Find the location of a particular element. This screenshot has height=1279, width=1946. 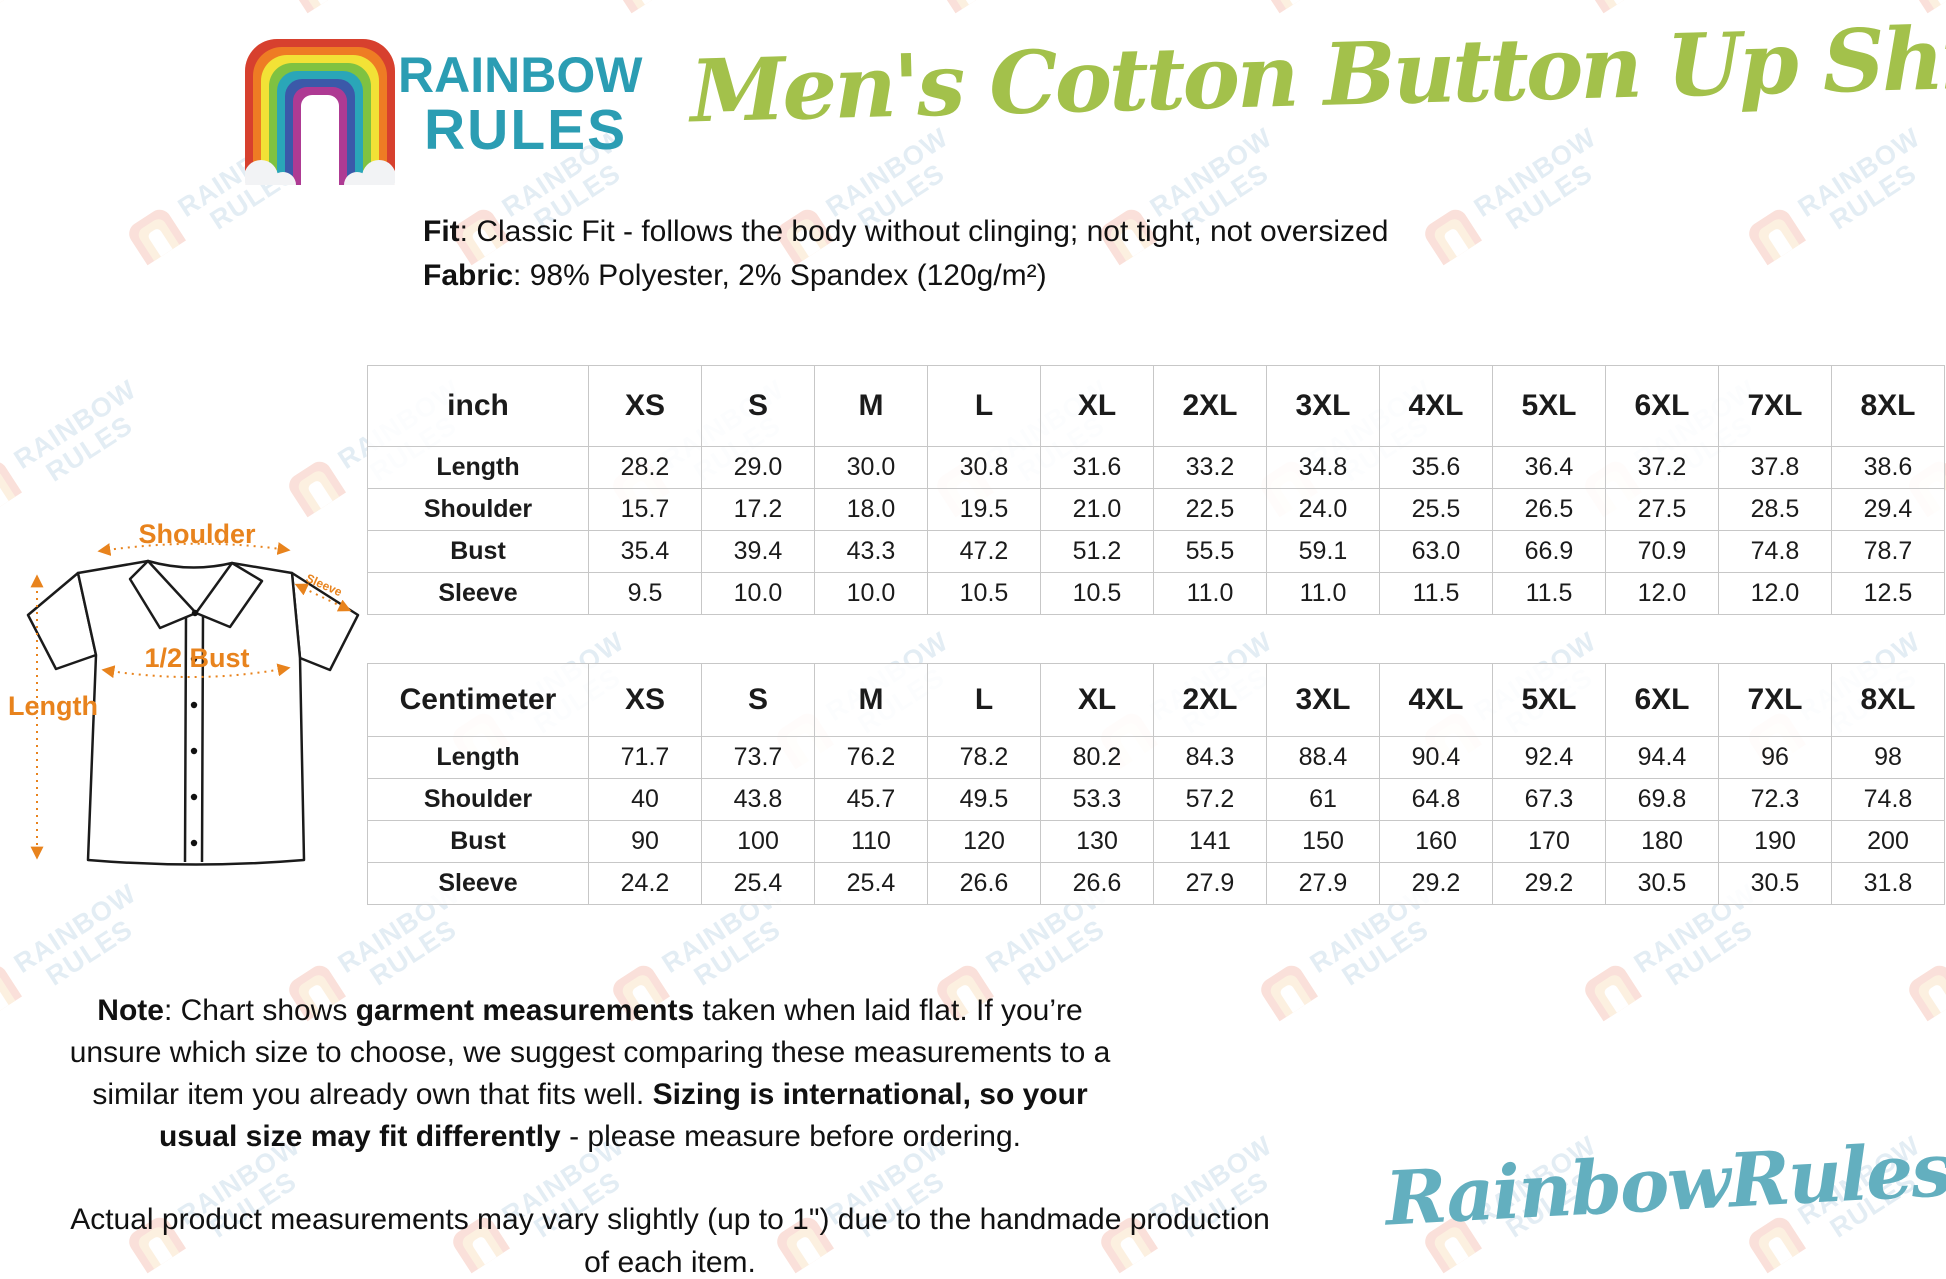

measurement-value: 47.2 is located at coordinates (984, 551).